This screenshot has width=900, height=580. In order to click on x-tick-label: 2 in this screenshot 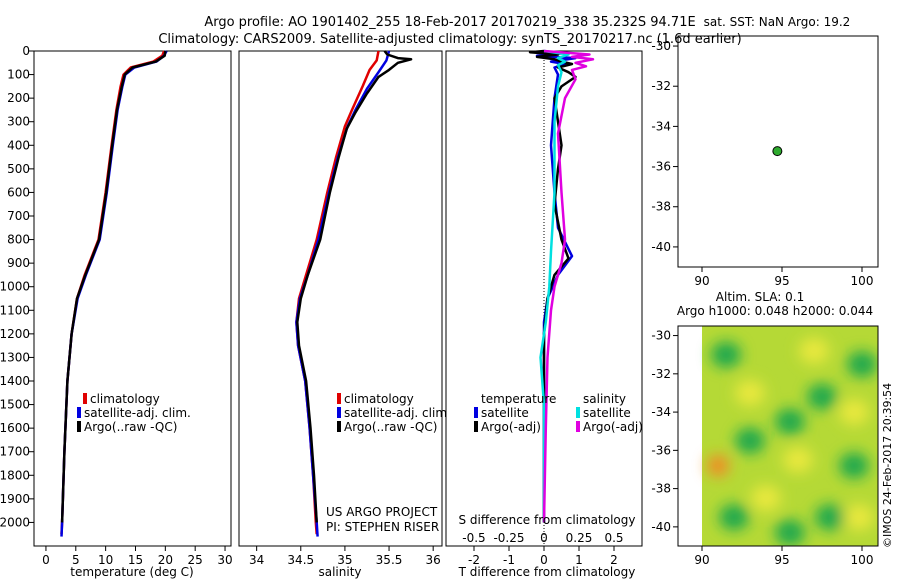, I will do `click(614, 560)`.